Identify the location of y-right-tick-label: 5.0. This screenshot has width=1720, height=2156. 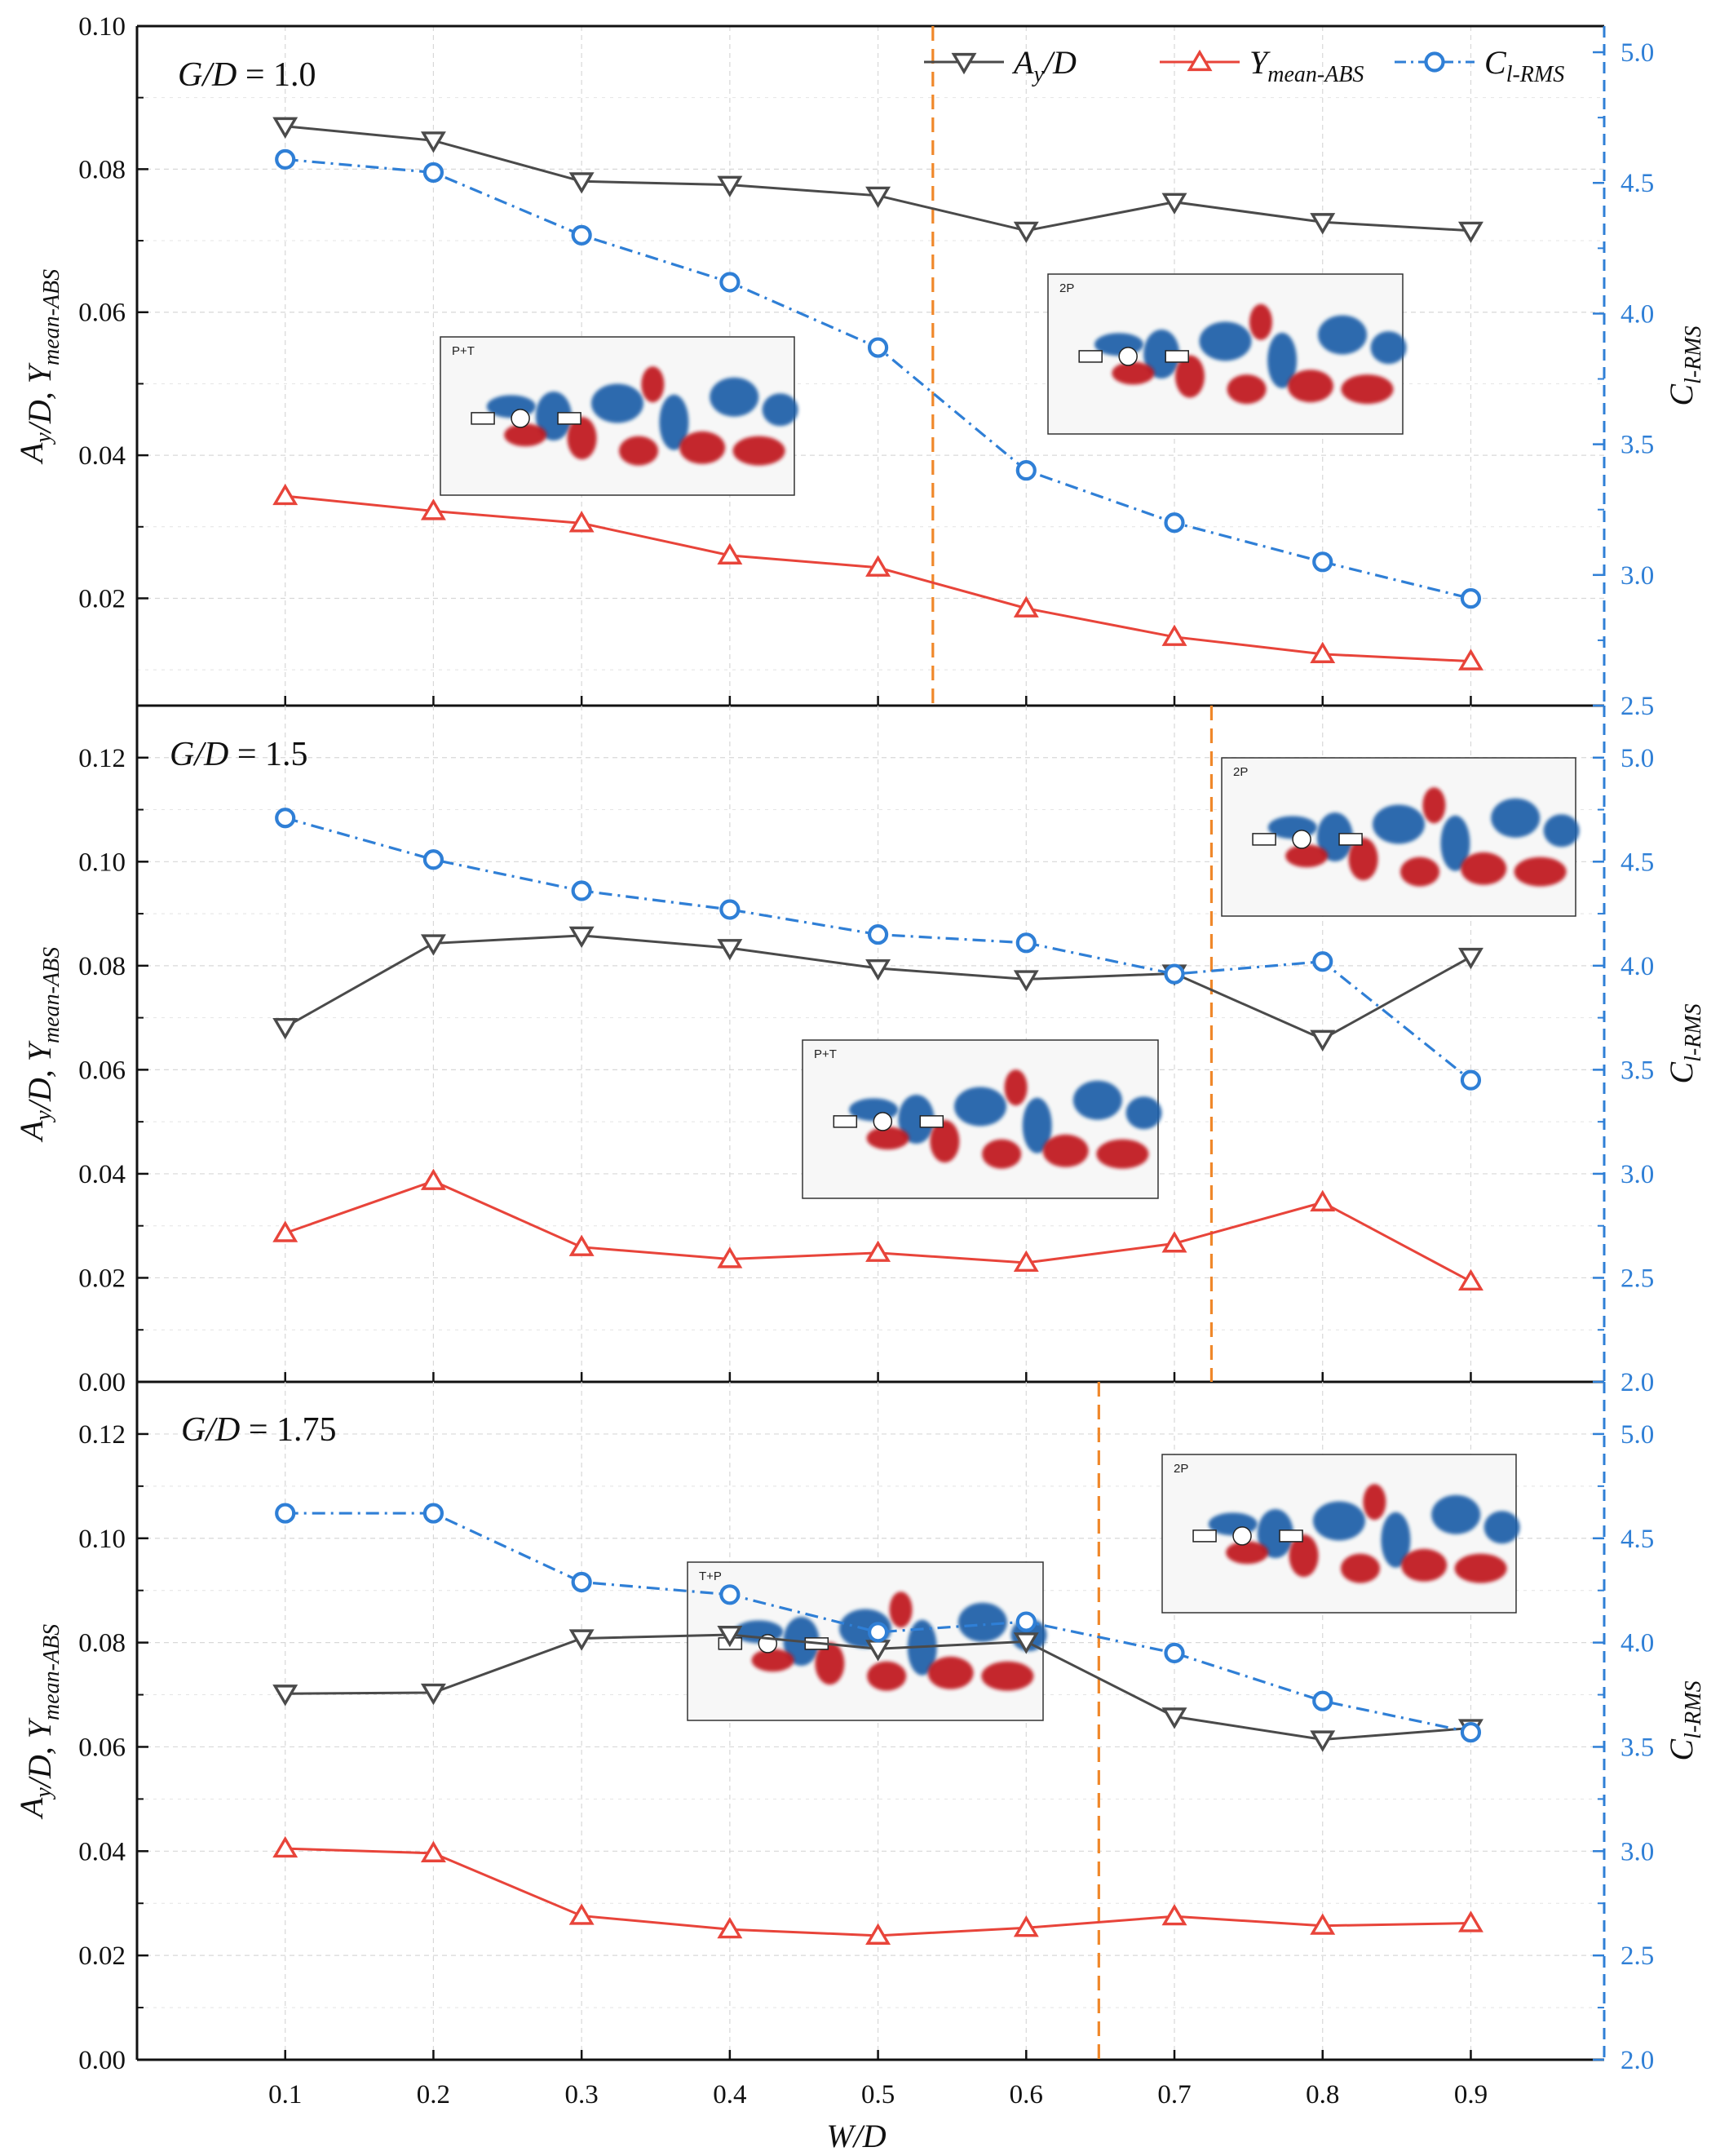
(1637, 758).